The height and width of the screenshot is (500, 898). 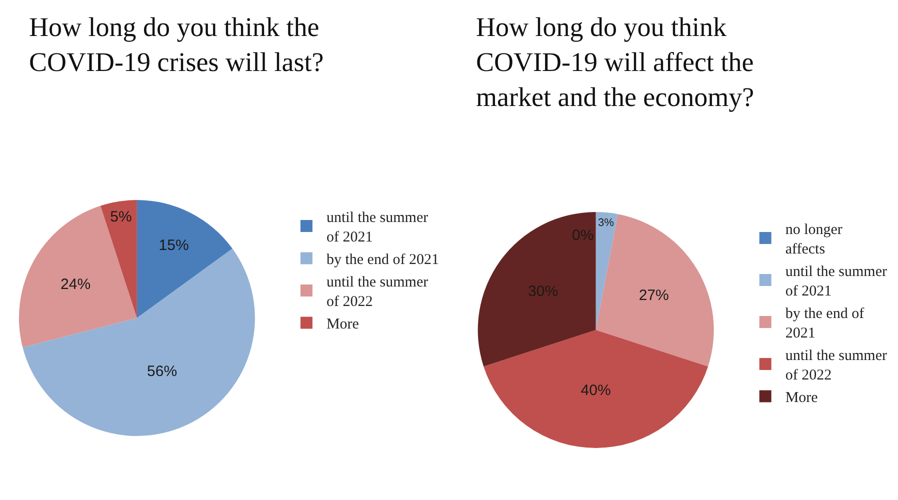 I want to click on data-label: 24%, so click(x=75, y=284).